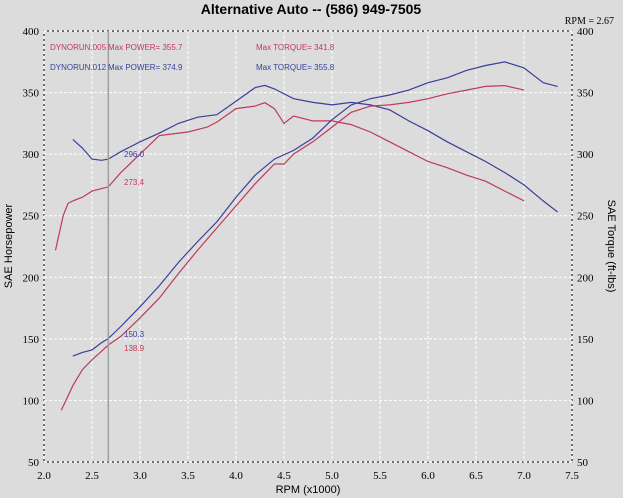  What do you see at coordinates (31, 401) in the screenshot?
I see `left-y-tick-label: 100` at bounding box center [31, 401].